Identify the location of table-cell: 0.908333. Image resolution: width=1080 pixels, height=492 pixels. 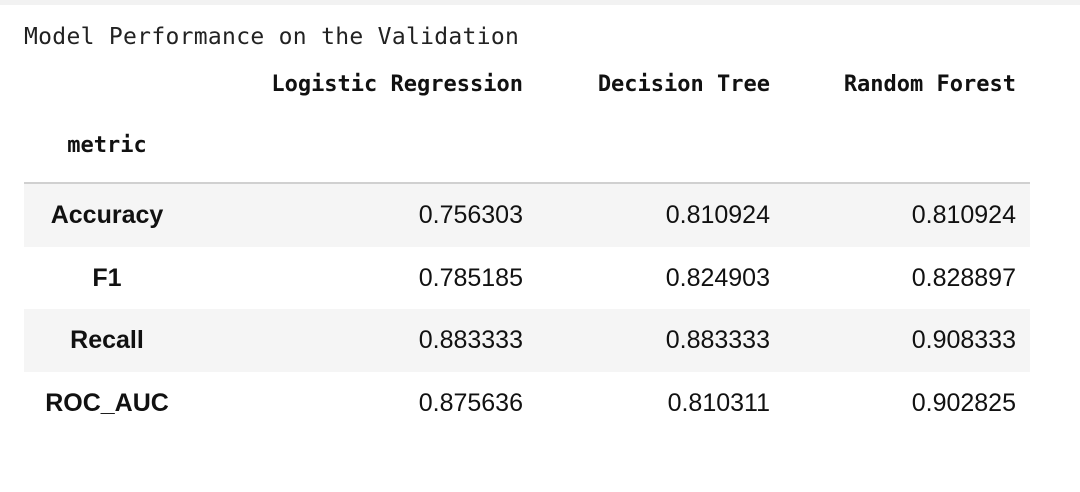
(963, 340).